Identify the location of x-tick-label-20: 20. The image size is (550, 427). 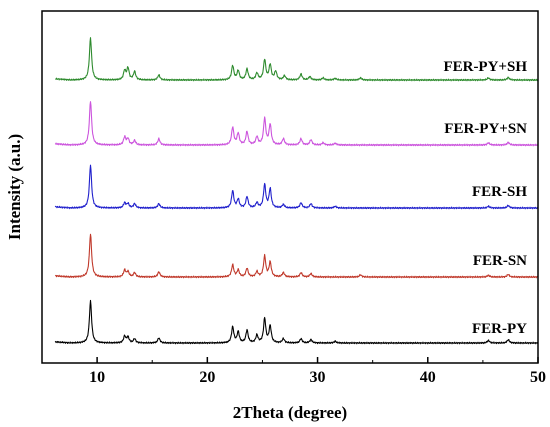
(207, 377).